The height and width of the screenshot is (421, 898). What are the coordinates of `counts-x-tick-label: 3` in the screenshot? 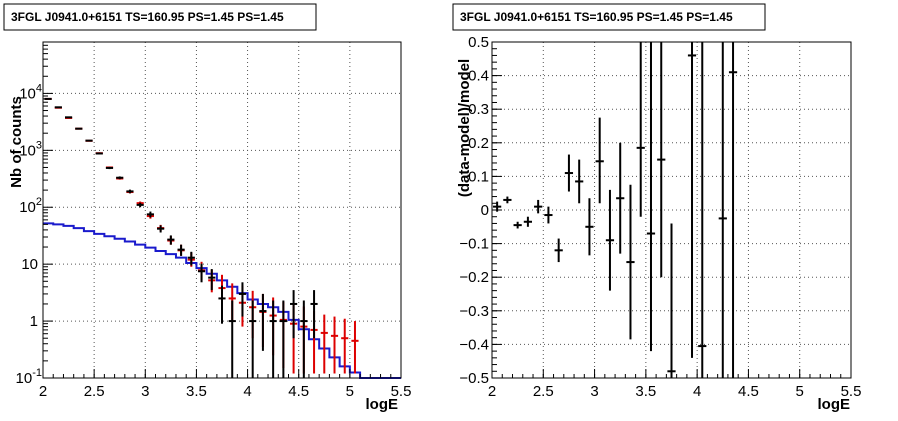 It's located at (145, 391).